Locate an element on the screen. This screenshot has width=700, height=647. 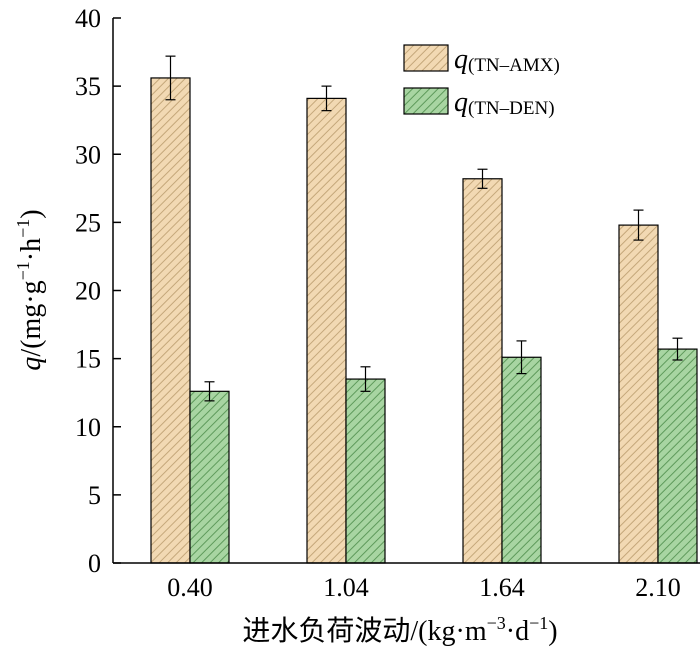
x-tick-label-0: 0.40 is located at coordinates (190, 587).